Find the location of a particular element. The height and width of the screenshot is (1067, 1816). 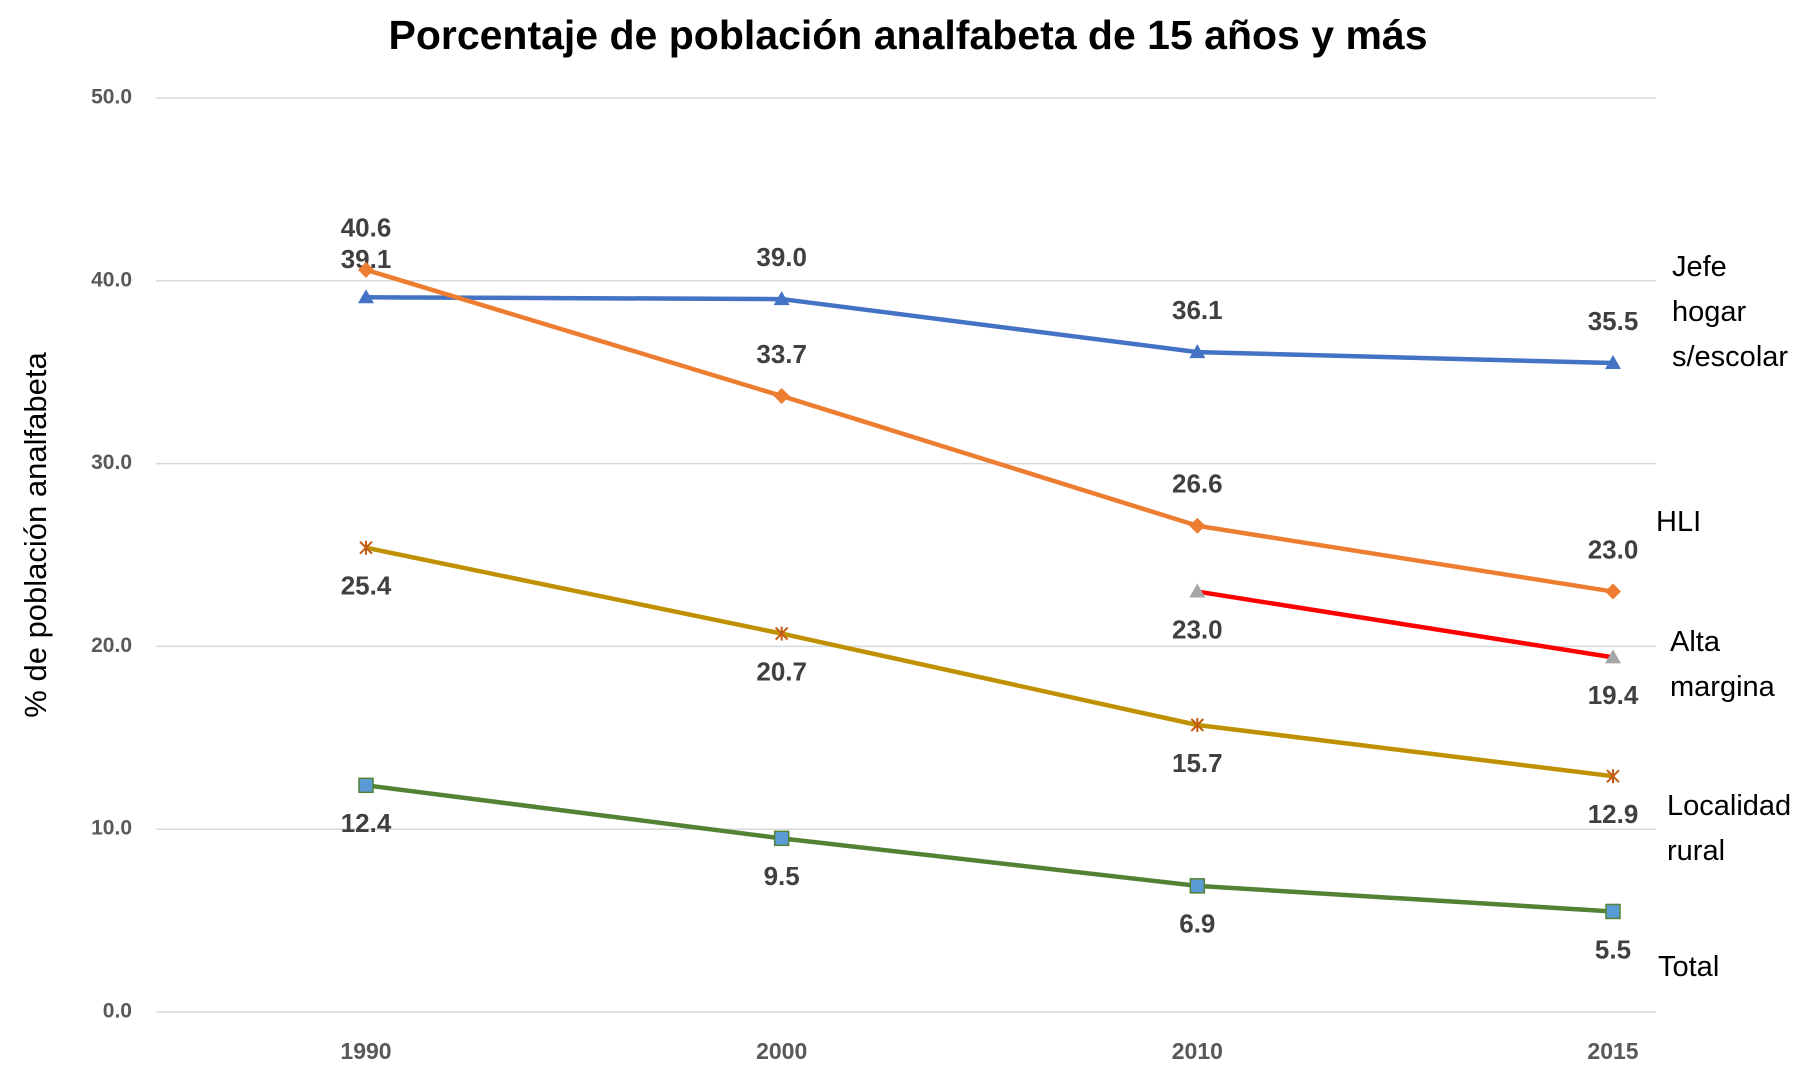

data-label: 36.1 is located at coordinates (1197, 310).